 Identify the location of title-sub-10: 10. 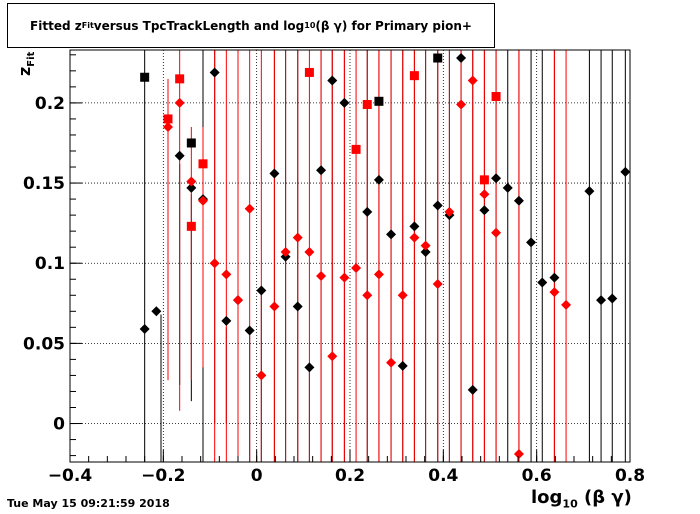
(310, 25).